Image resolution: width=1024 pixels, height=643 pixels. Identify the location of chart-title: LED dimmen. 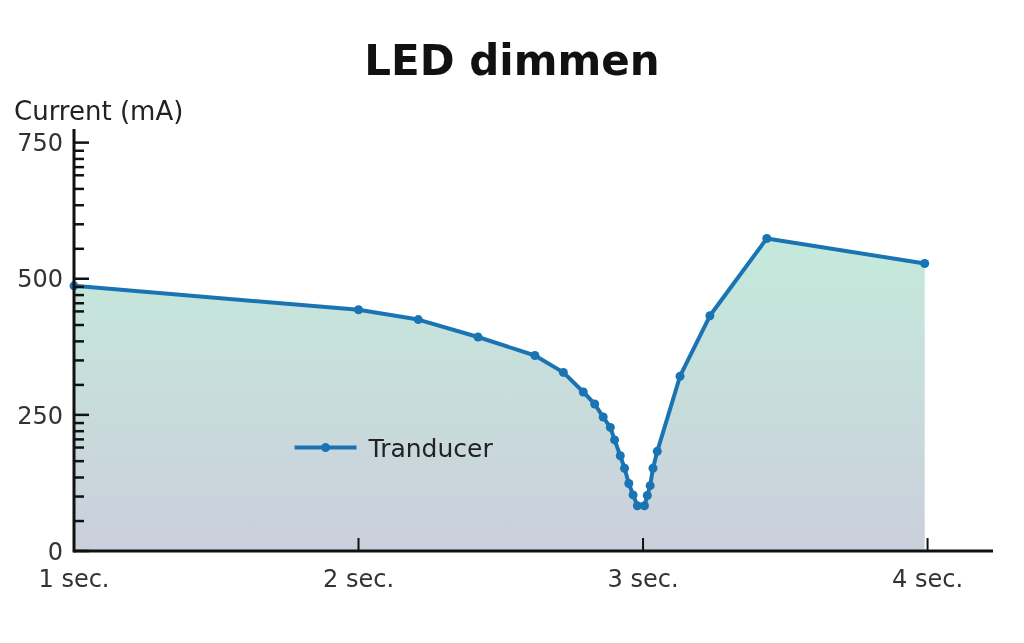
(512, 60).